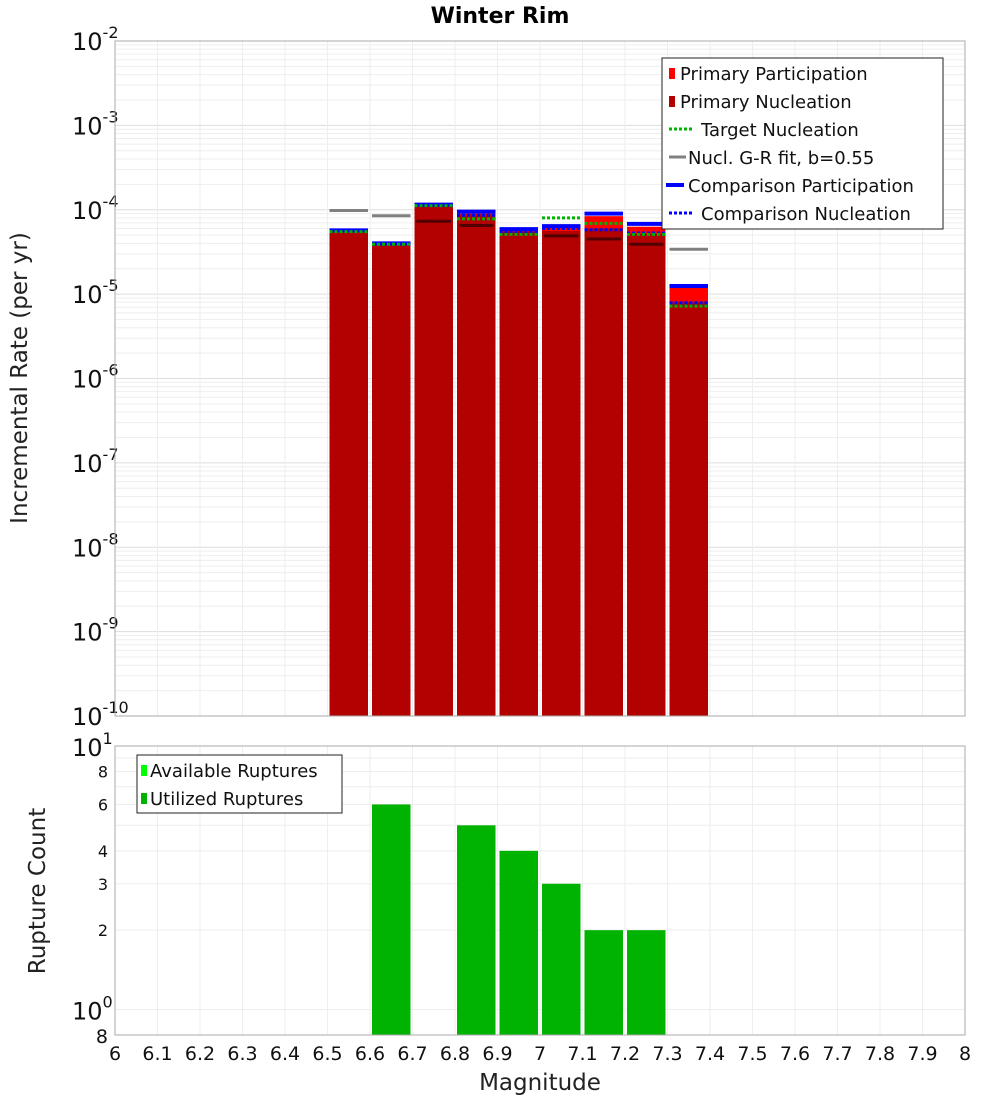 The image size is (1000, 1100). What do you see at coordinates (880, 1054) in the screenshot?
I see `x-tick-label: 7.8` at bounding box center [880, 1054].